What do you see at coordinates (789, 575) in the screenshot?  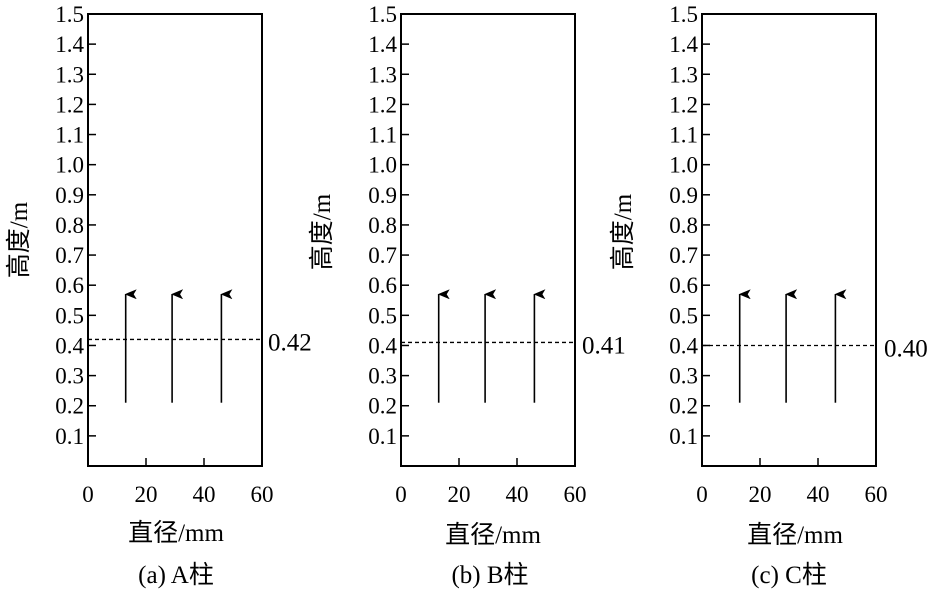 I see `caption-c: (c) C柱` at bounding box center [789, 575].